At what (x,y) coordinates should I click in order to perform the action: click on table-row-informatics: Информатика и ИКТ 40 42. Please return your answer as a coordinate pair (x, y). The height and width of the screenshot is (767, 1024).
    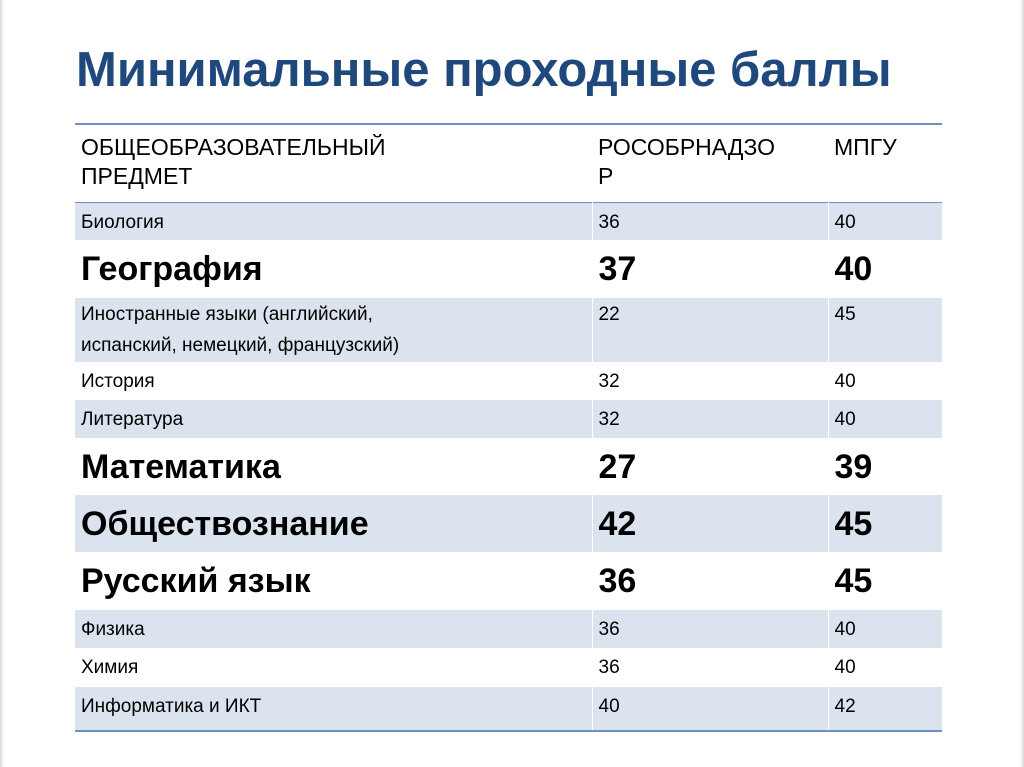
    Looking at the image, I should click on (508, 709).